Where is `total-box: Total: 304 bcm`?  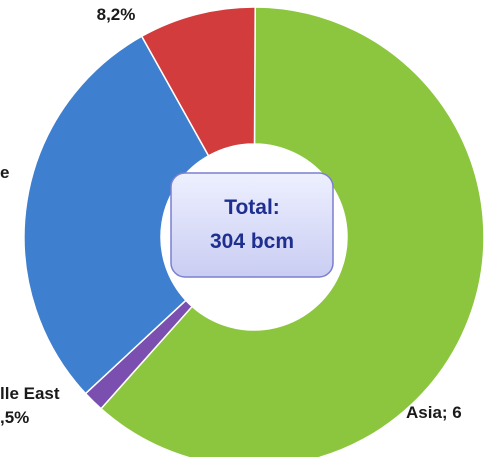
total-box: Total: 304 bcm is located at coordinates (252, 225).